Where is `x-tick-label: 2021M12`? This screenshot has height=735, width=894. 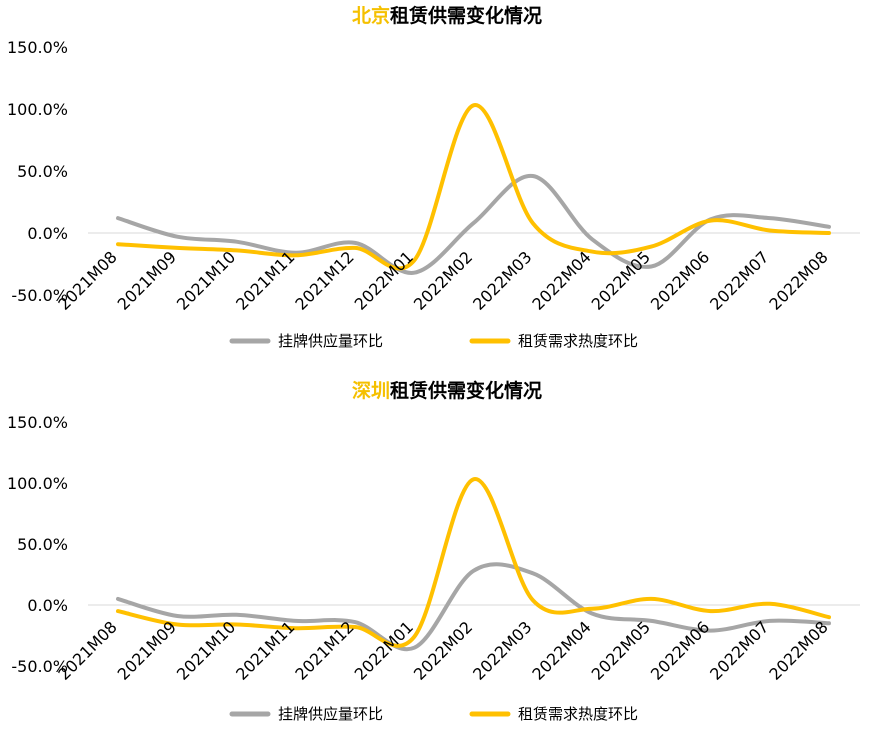 x-tick-label: 2021M12 is located at coordinates (324, 280).